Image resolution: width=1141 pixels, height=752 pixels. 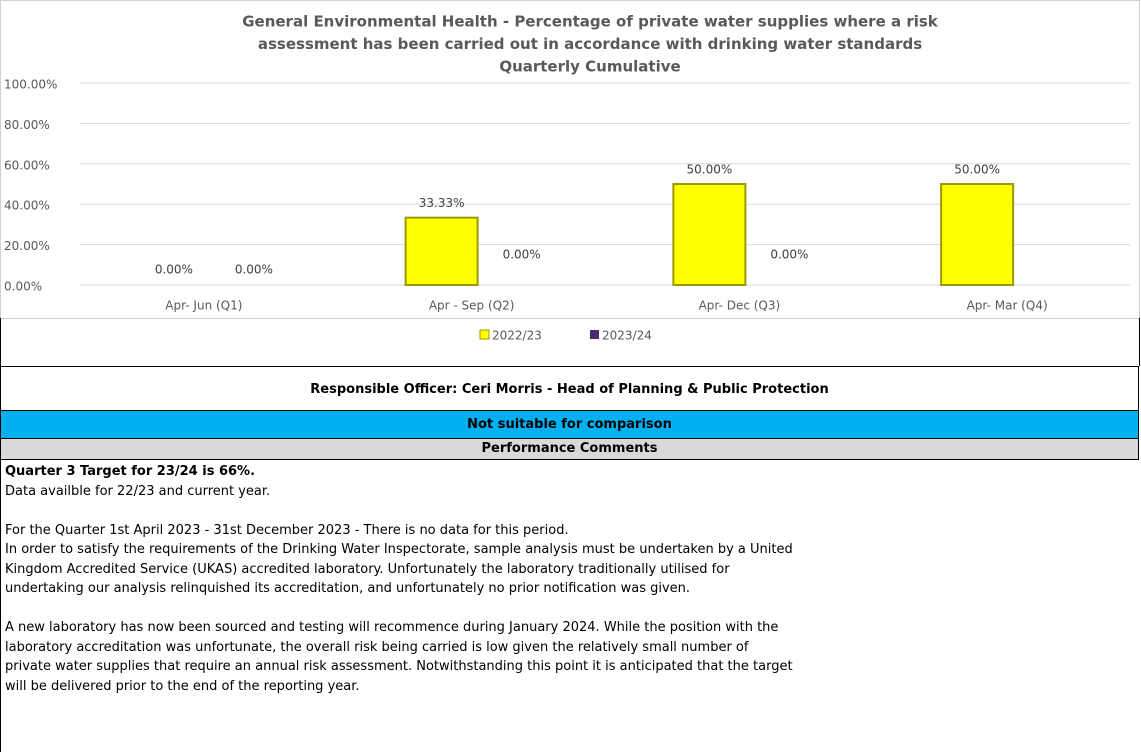 What do you see at coordinates (472, 306) in the screenshot?
I see `x-tick-label: Apr - Sep (Q2)` at bounding box center [472, 306].